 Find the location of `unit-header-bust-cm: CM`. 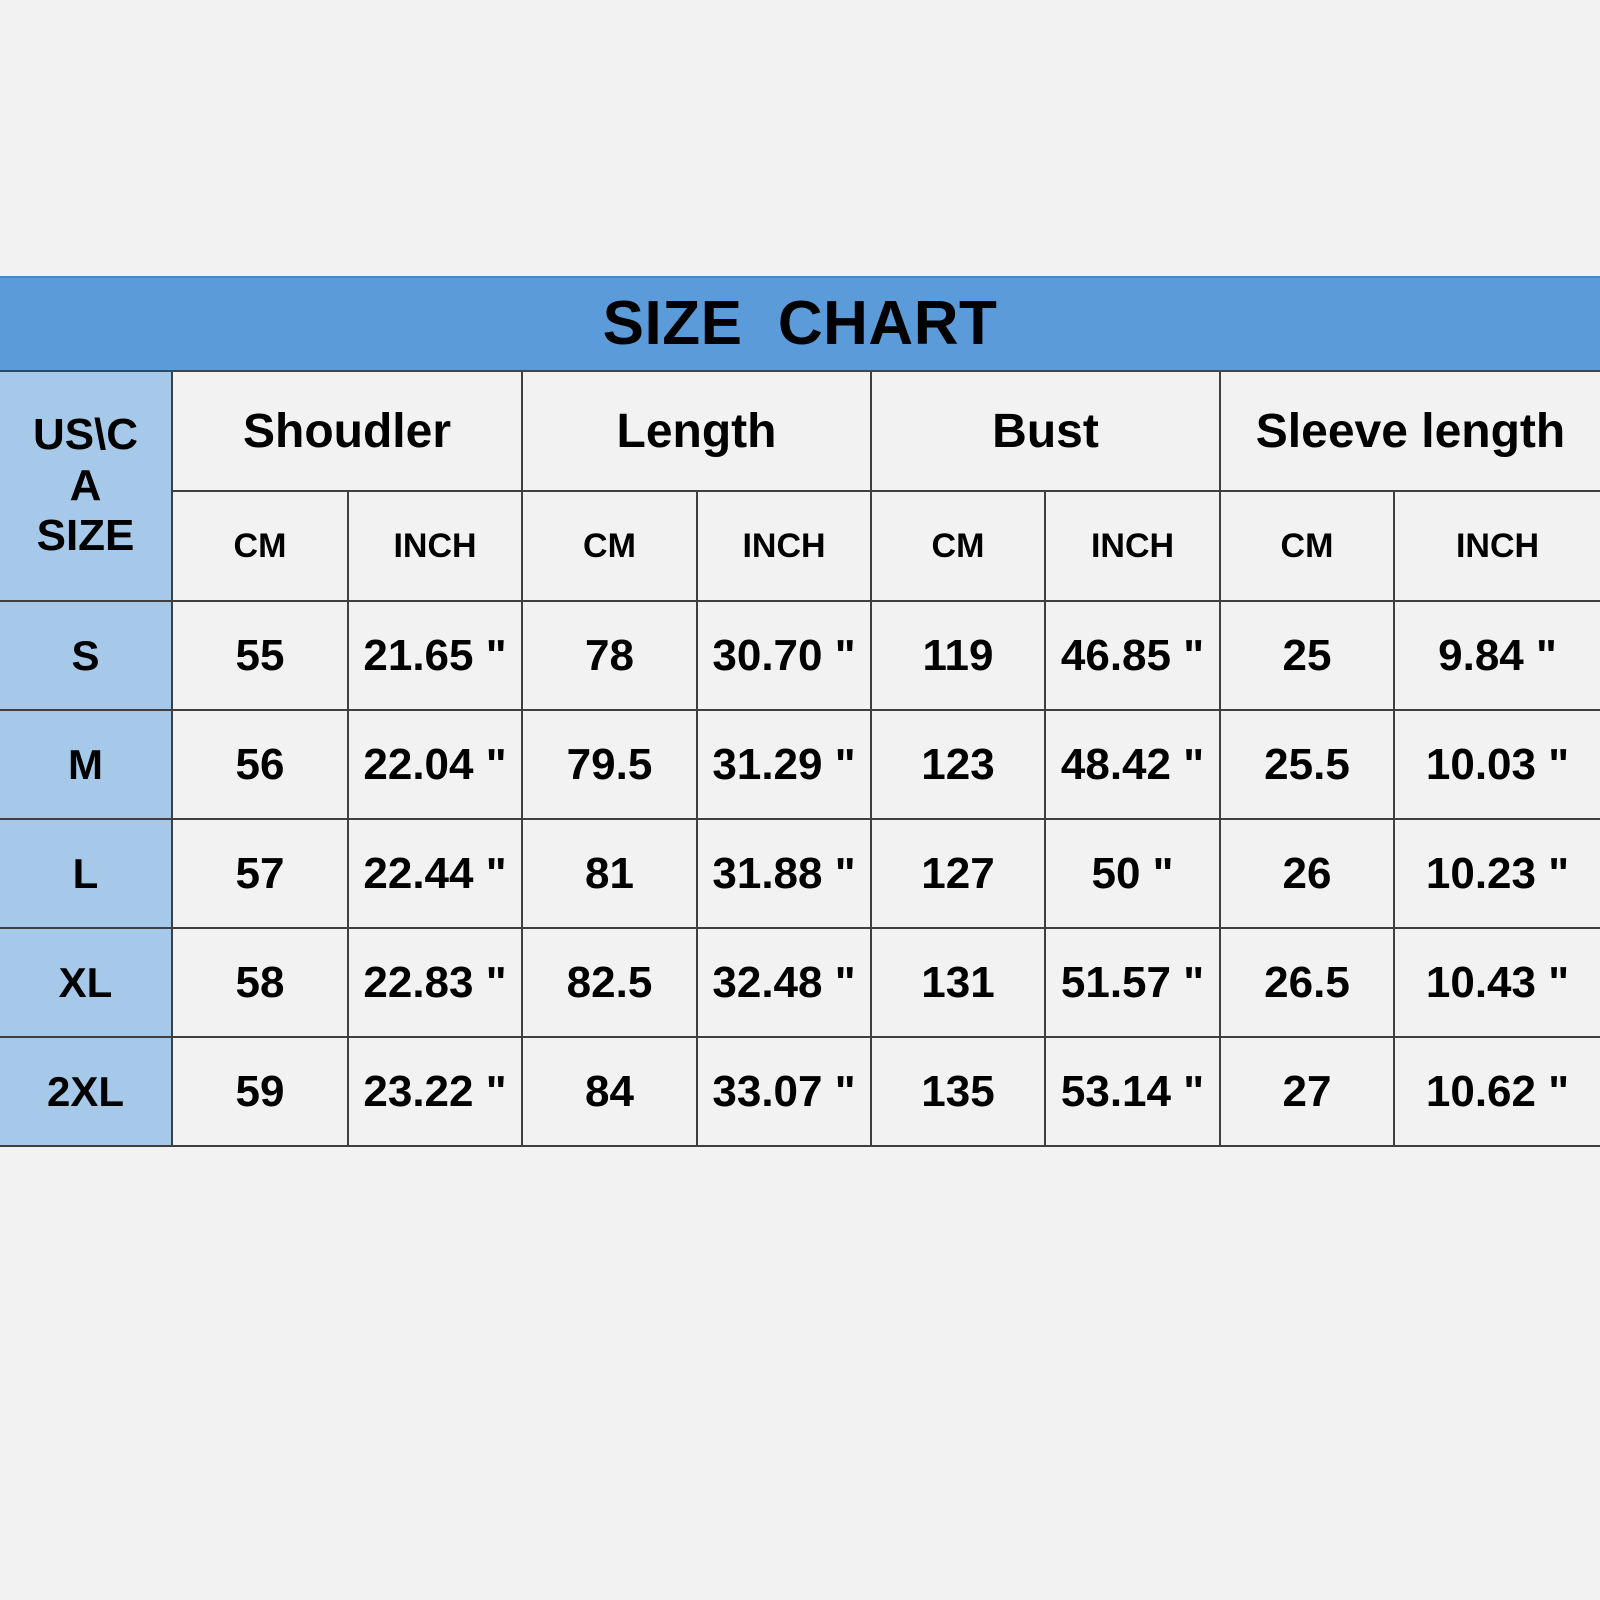

unit-header-bust-cm: CM is located at coordinates (958, 546).